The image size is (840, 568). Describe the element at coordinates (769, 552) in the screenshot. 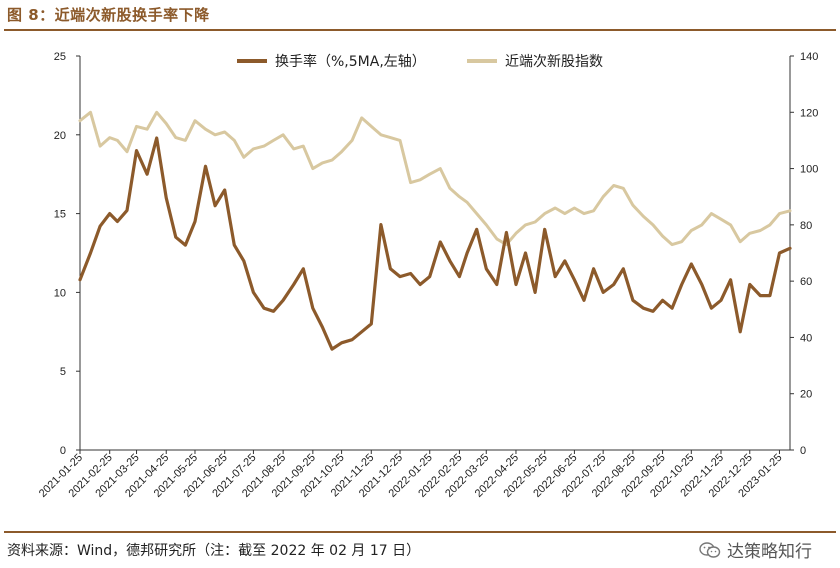

I see `watermark-text: 达策略知行` at that location.